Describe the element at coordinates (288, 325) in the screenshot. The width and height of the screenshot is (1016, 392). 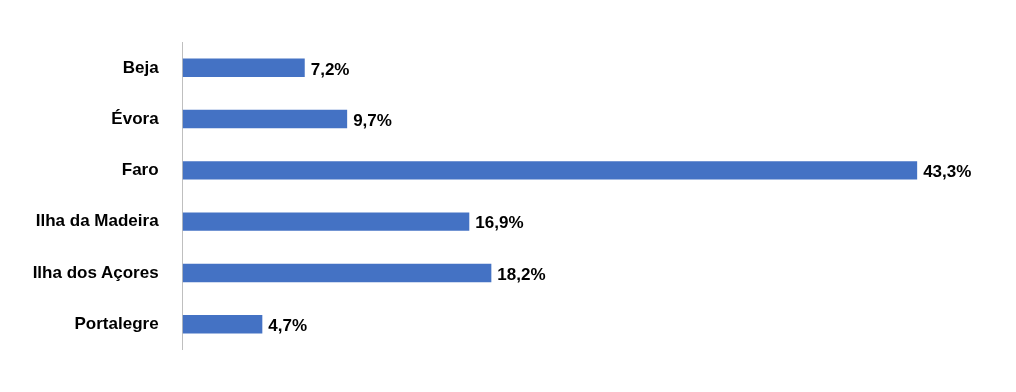
I see `data-label: 4,7%` at that location.